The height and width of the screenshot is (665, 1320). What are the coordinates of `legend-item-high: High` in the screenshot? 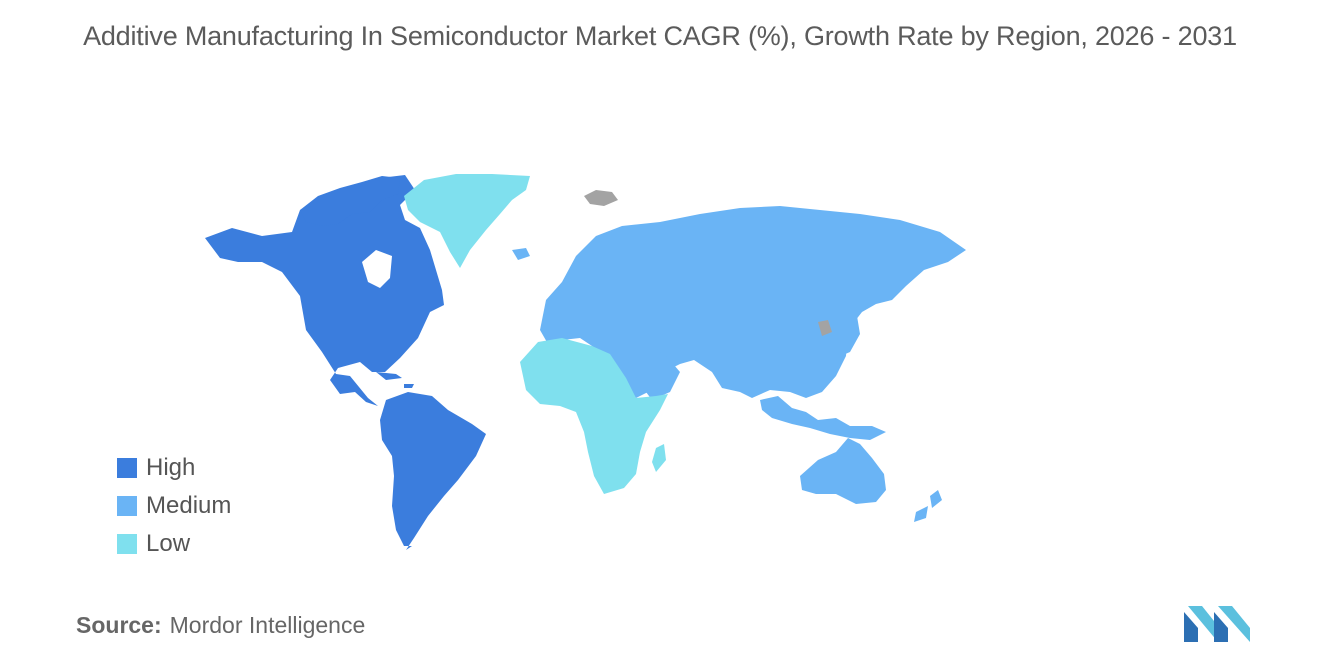 It's located at (174, 468).